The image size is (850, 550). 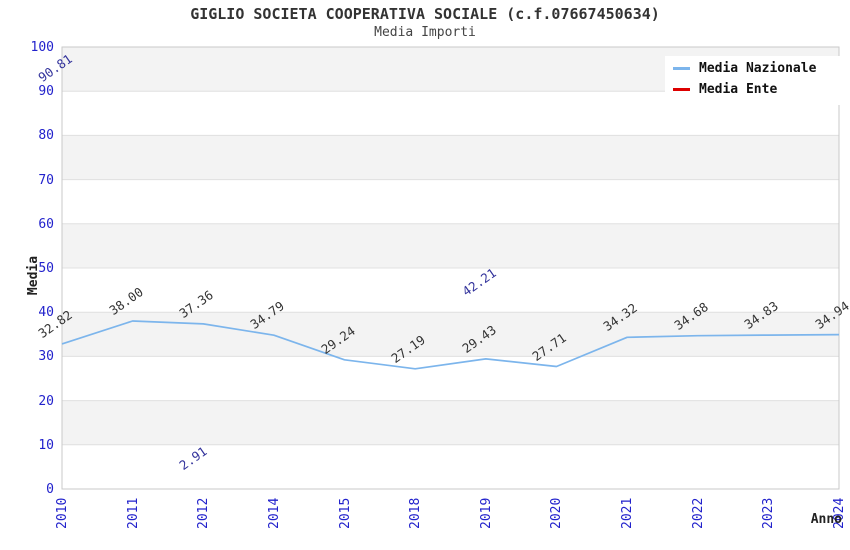 What do you see at coordinates (557, 513) in the screenshot?
I see `x-tick-label: 2020` at bounding box center [557, 513].